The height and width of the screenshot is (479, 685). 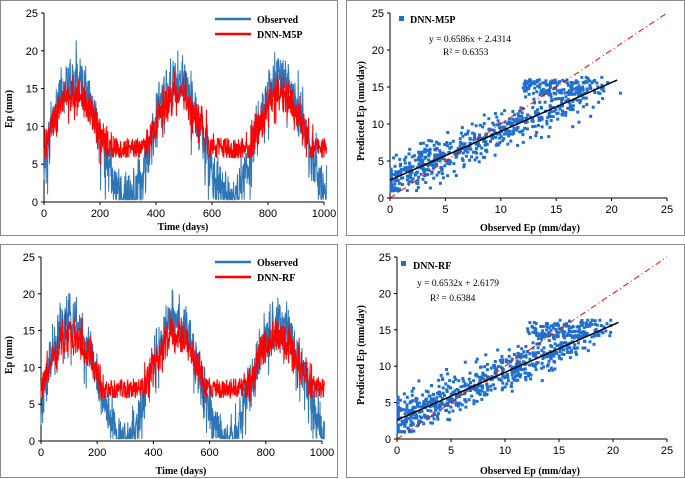 I want to click on y-tick-label: 0, so click(x=388, y=440).